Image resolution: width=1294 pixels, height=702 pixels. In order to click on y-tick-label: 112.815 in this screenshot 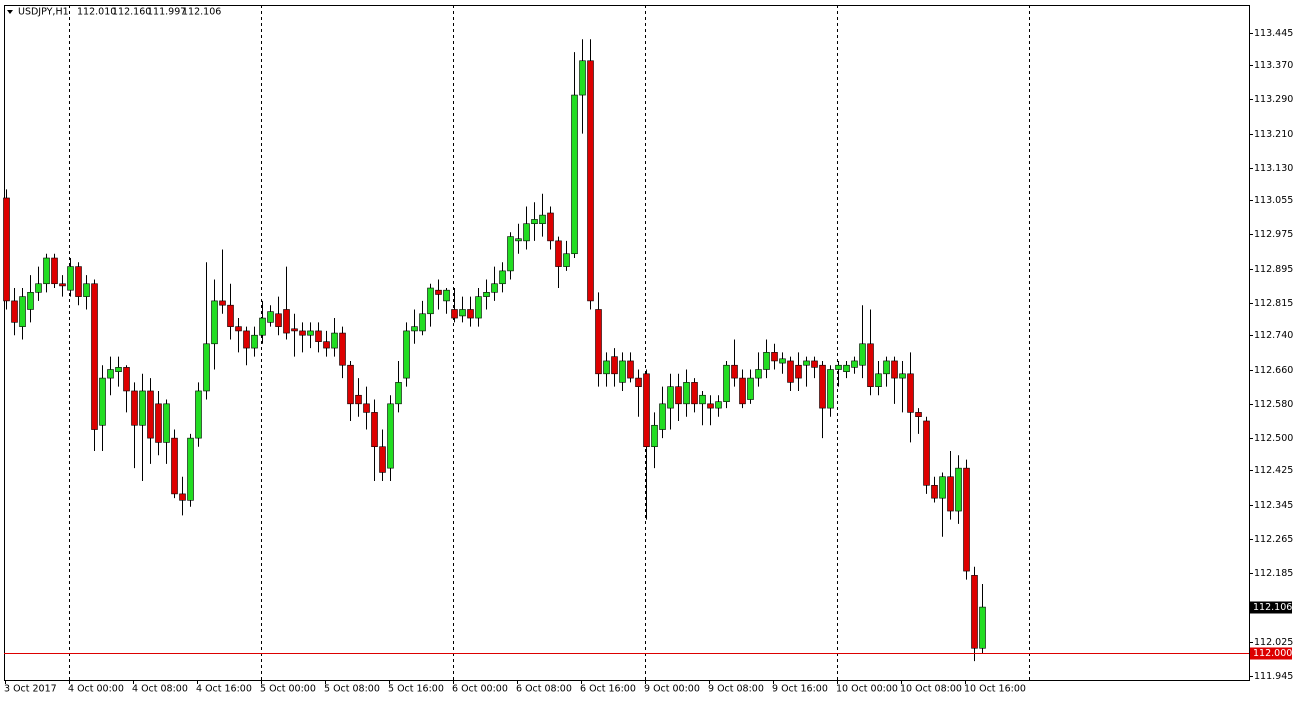, I will do `click(1273, 303)`.